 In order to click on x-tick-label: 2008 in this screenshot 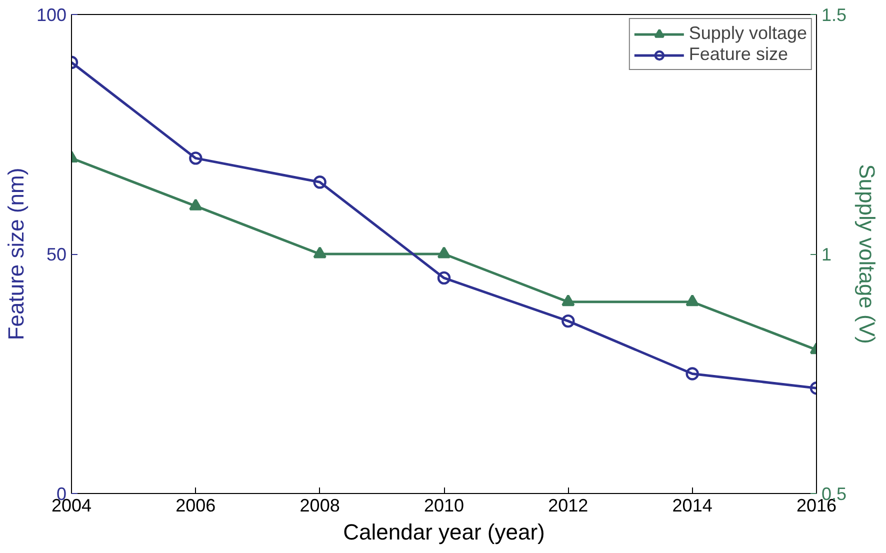, I will do `click(320, 506)`.